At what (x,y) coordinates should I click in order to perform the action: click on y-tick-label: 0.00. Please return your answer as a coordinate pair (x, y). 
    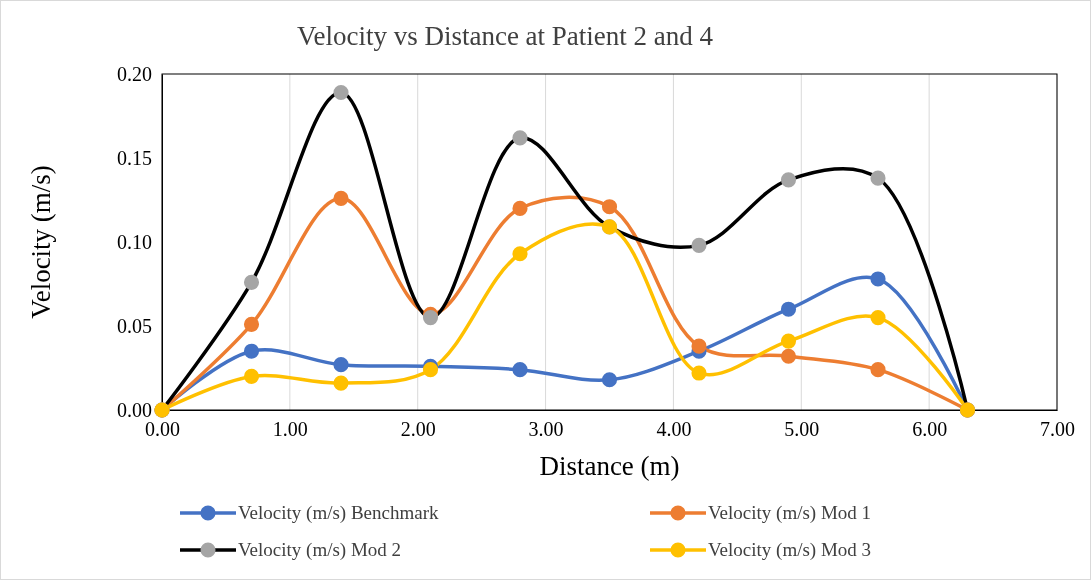
    Looking at the image, I should click on (134, 409).